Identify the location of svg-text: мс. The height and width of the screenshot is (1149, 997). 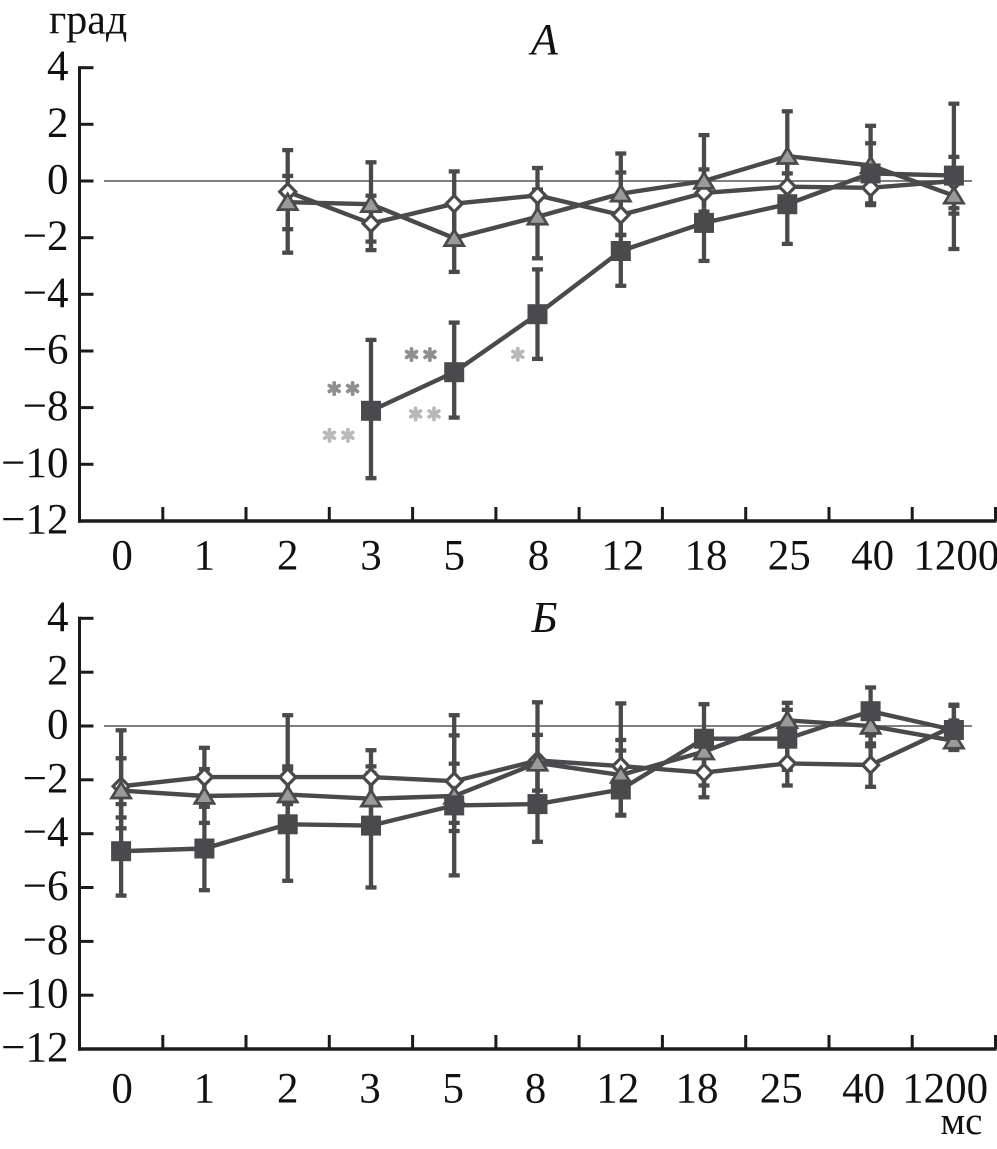
(962, 1121).